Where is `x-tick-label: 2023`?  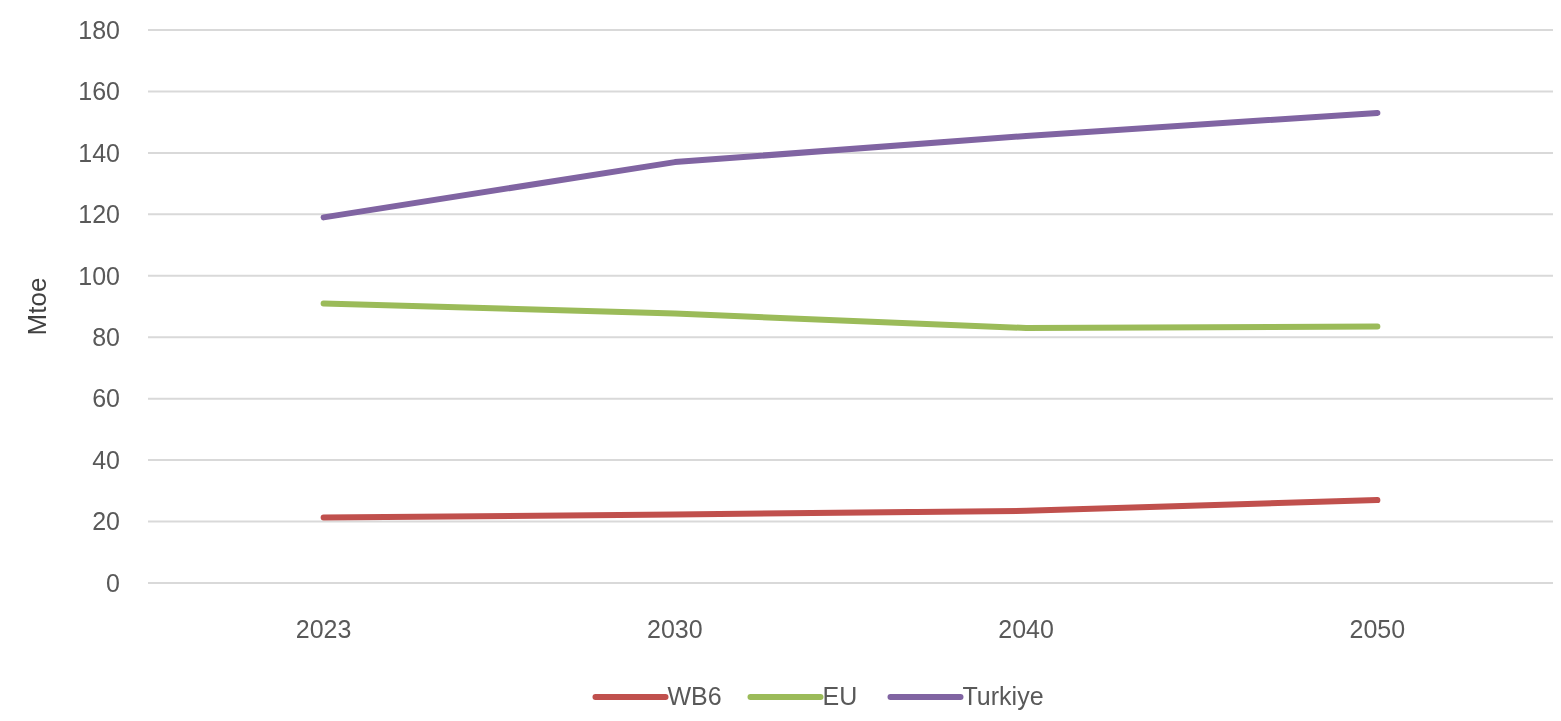 x-tick-label: 2023 is located at coordinates (323, 629).